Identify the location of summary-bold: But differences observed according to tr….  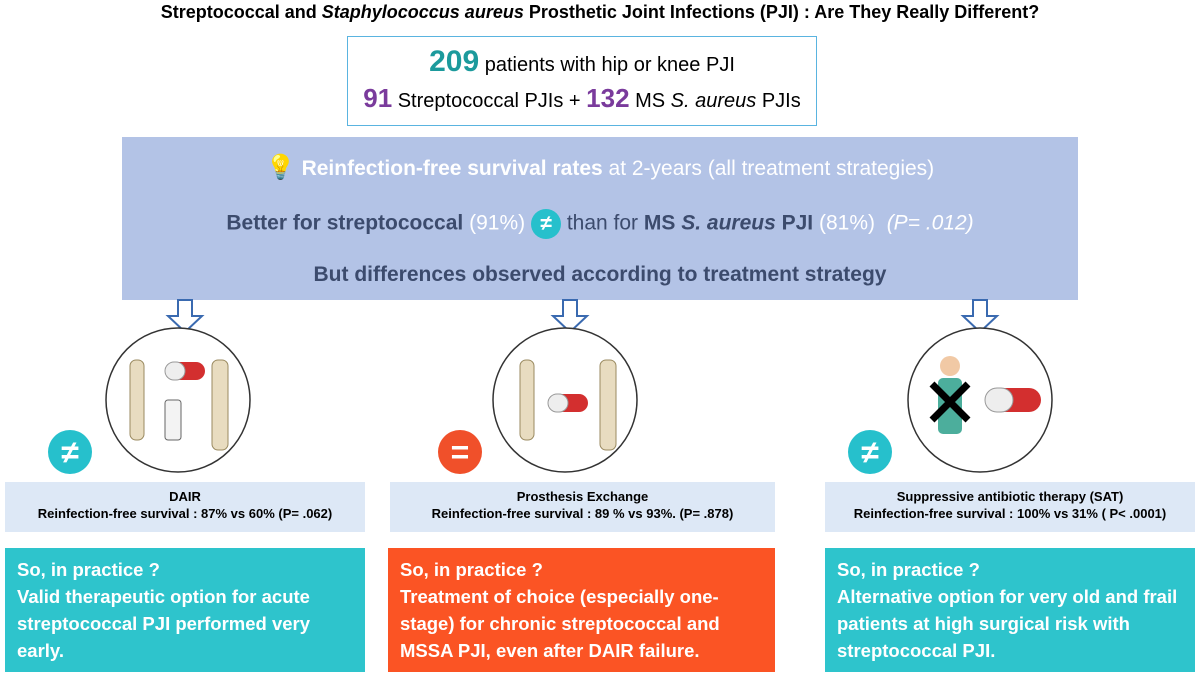
(600, 274).